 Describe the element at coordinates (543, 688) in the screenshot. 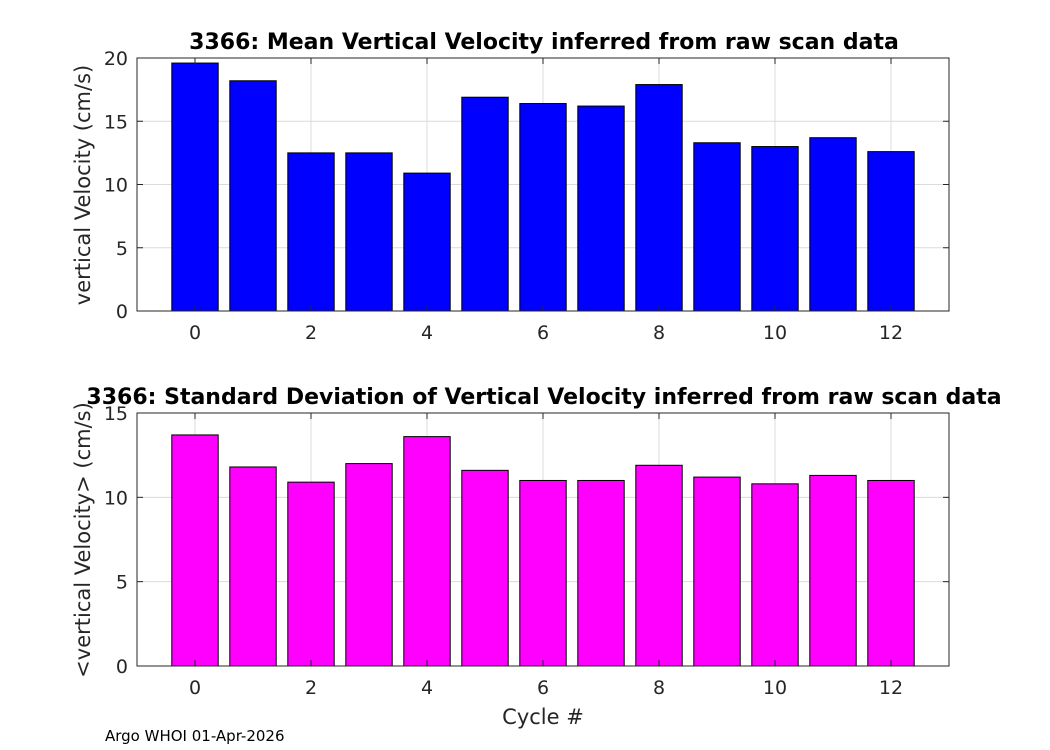

I see `std-xtick-label: 6` at that location.